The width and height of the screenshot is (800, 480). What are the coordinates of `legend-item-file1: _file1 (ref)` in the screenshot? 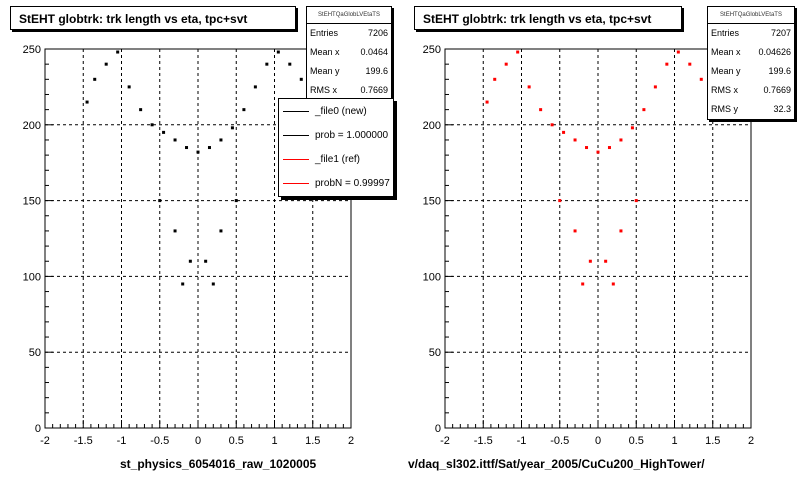 It's located at (336, 159).